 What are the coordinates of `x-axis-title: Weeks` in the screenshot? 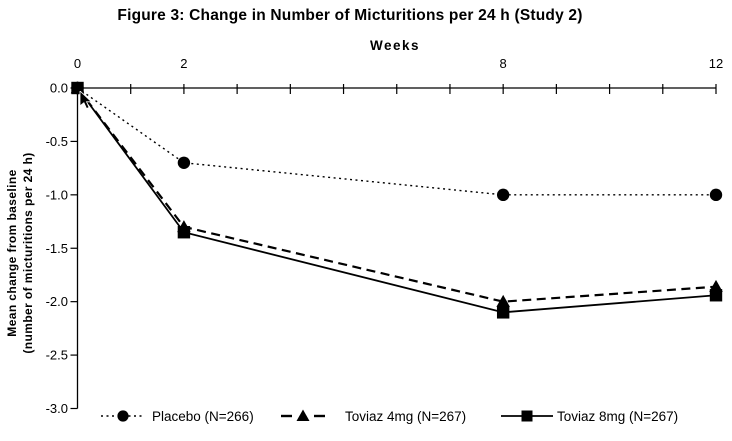 It's located at (395, 45).